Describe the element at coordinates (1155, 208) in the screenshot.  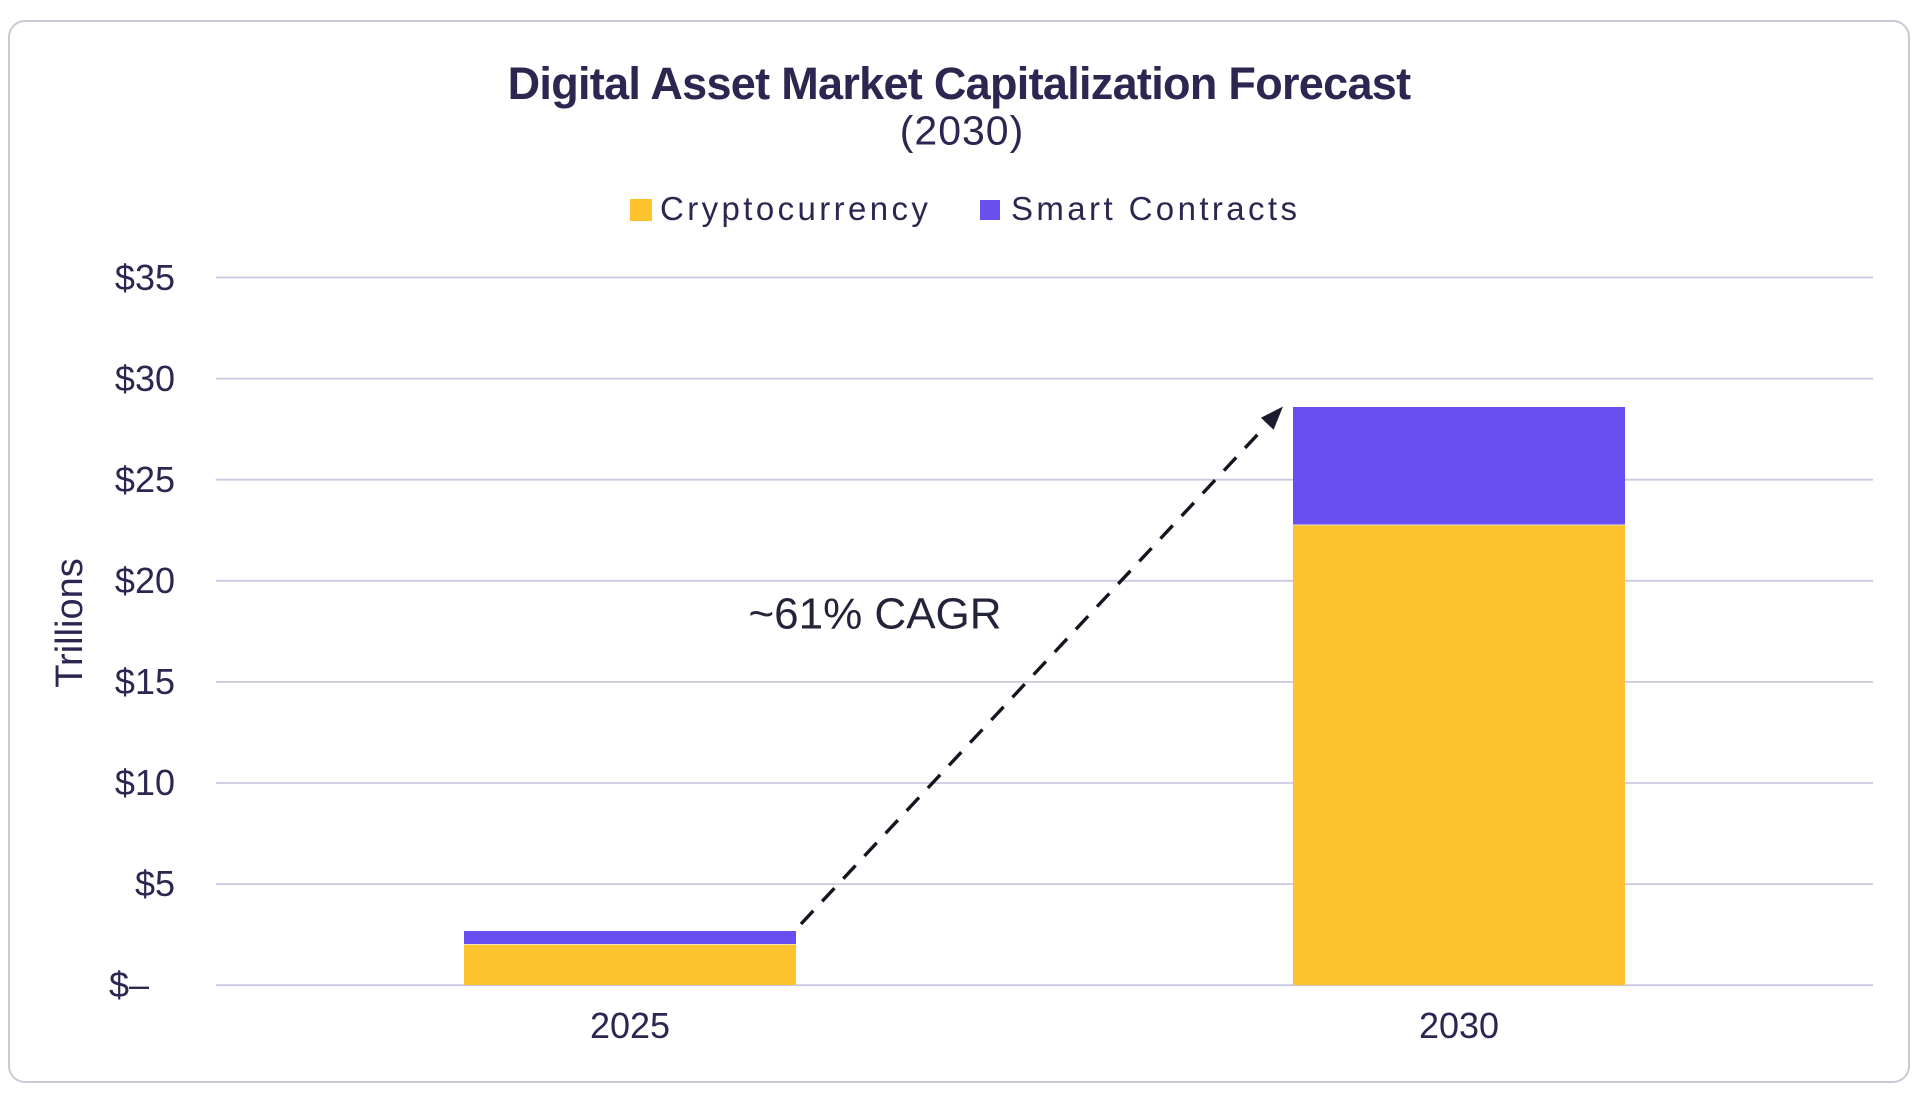
I see `svg-text: Smart Contracts` at that location.